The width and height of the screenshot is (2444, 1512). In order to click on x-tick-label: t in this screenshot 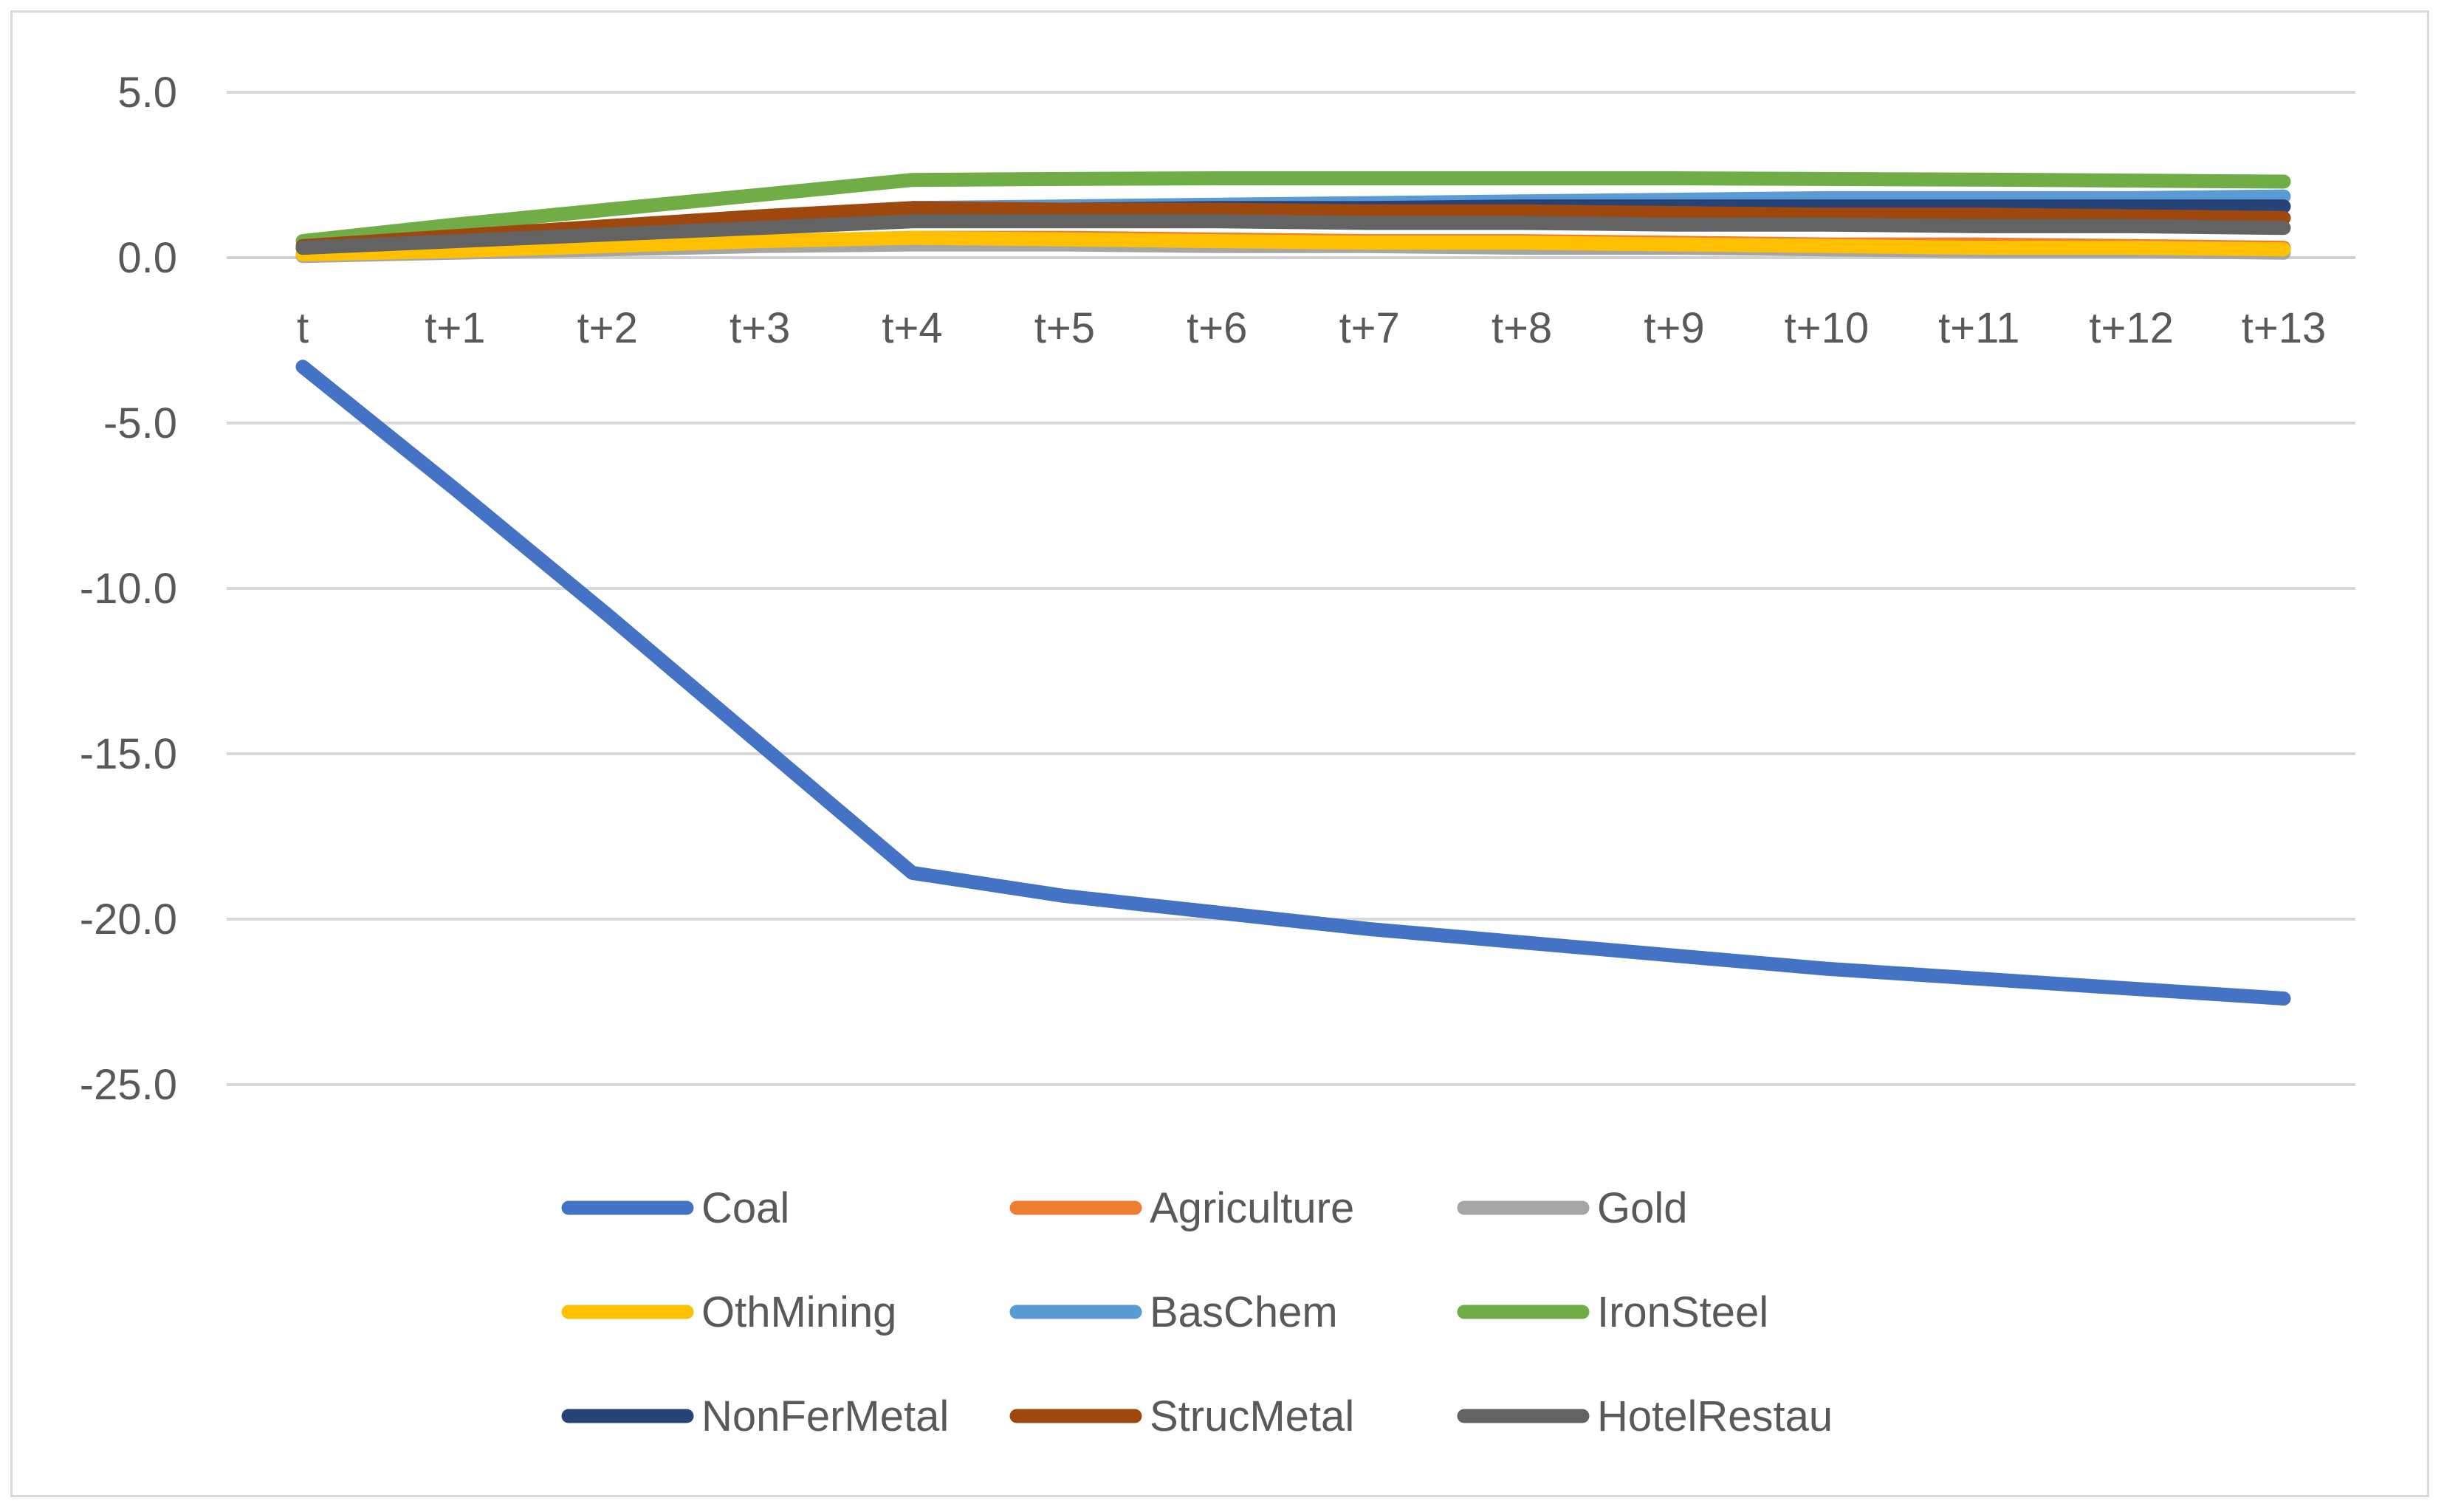, I will do `click(303, 328)`.